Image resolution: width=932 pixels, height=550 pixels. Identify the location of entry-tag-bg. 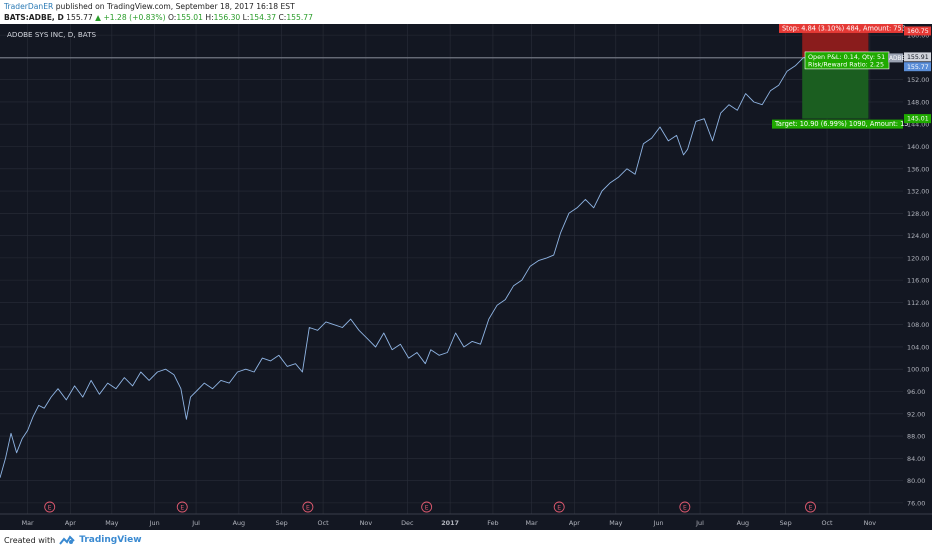
(895, 58).